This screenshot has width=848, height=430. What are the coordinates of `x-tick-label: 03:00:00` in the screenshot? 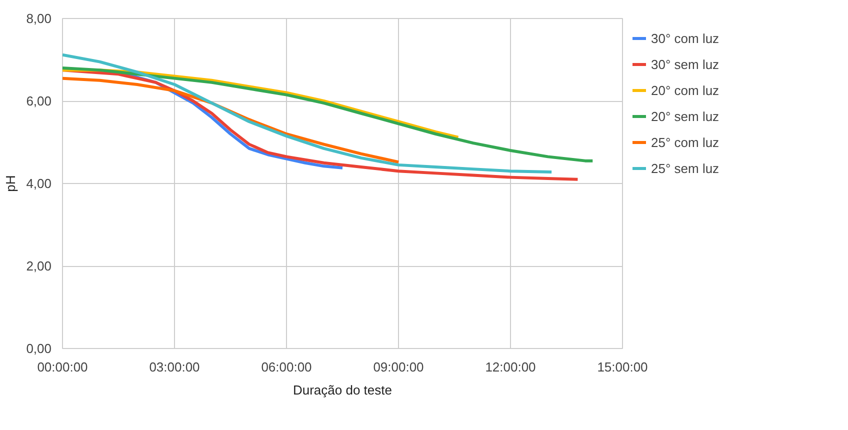 It's located at (174, 367).